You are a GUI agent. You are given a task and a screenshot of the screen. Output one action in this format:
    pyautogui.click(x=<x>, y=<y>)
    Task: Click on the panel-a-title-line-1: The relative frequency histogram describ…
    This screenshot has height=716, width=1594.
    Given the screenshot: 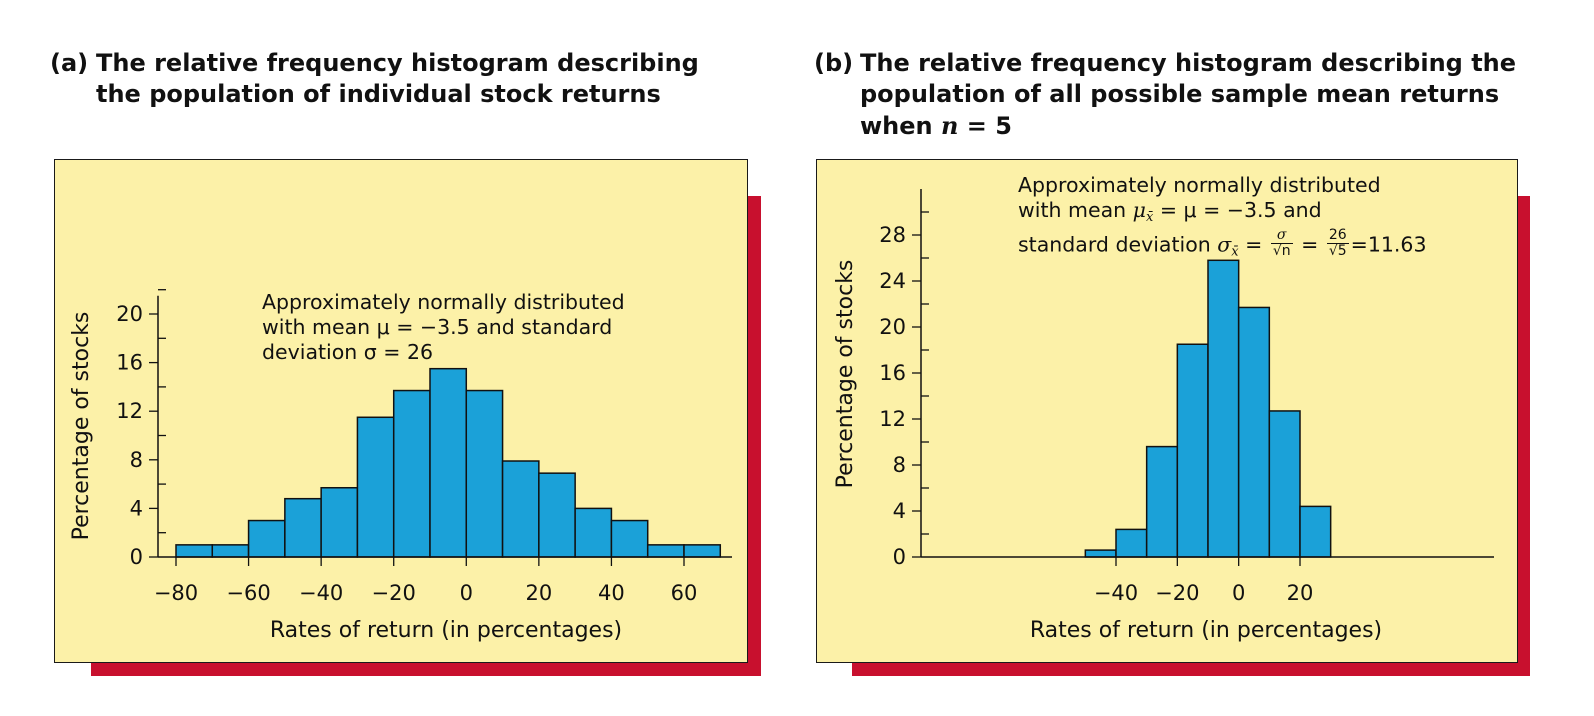 What is the action you would take?
    pyautogui.click(x=397, y=63)
    